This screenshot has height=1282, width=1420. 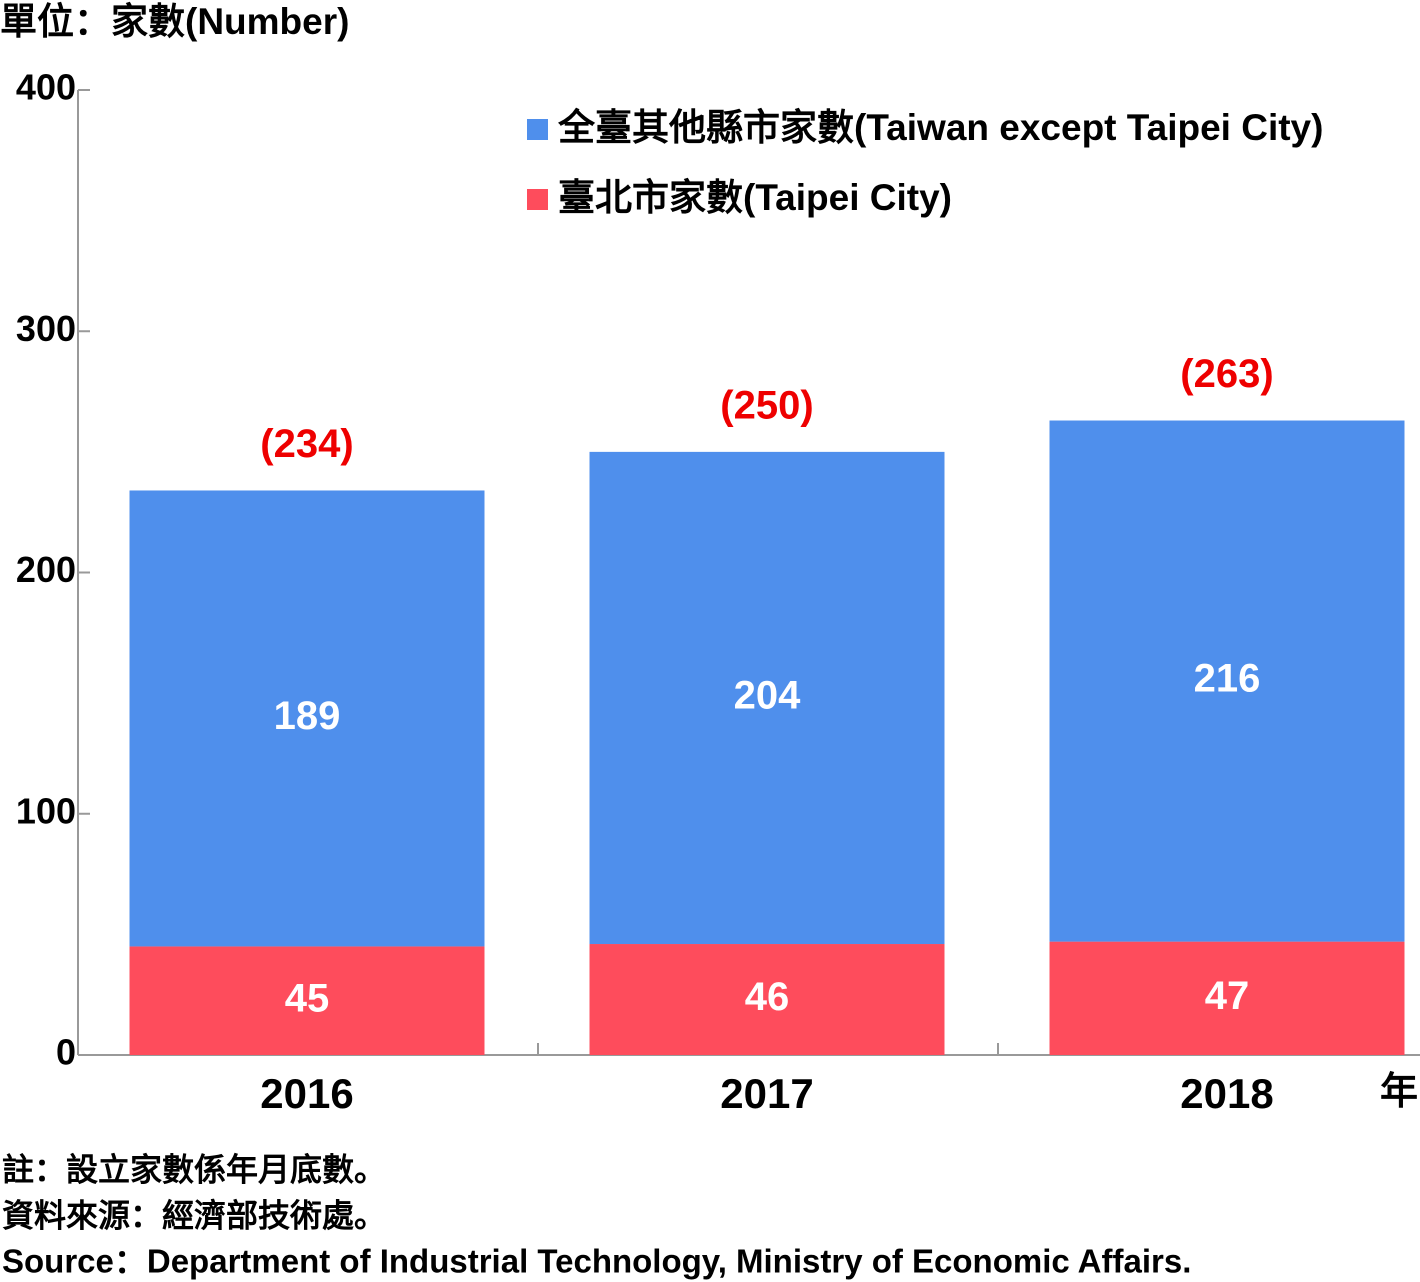 What do you see at coordinates (306, 444) in the screenshot?
I see `total-label: (234)` at bounding box center [306, 444].